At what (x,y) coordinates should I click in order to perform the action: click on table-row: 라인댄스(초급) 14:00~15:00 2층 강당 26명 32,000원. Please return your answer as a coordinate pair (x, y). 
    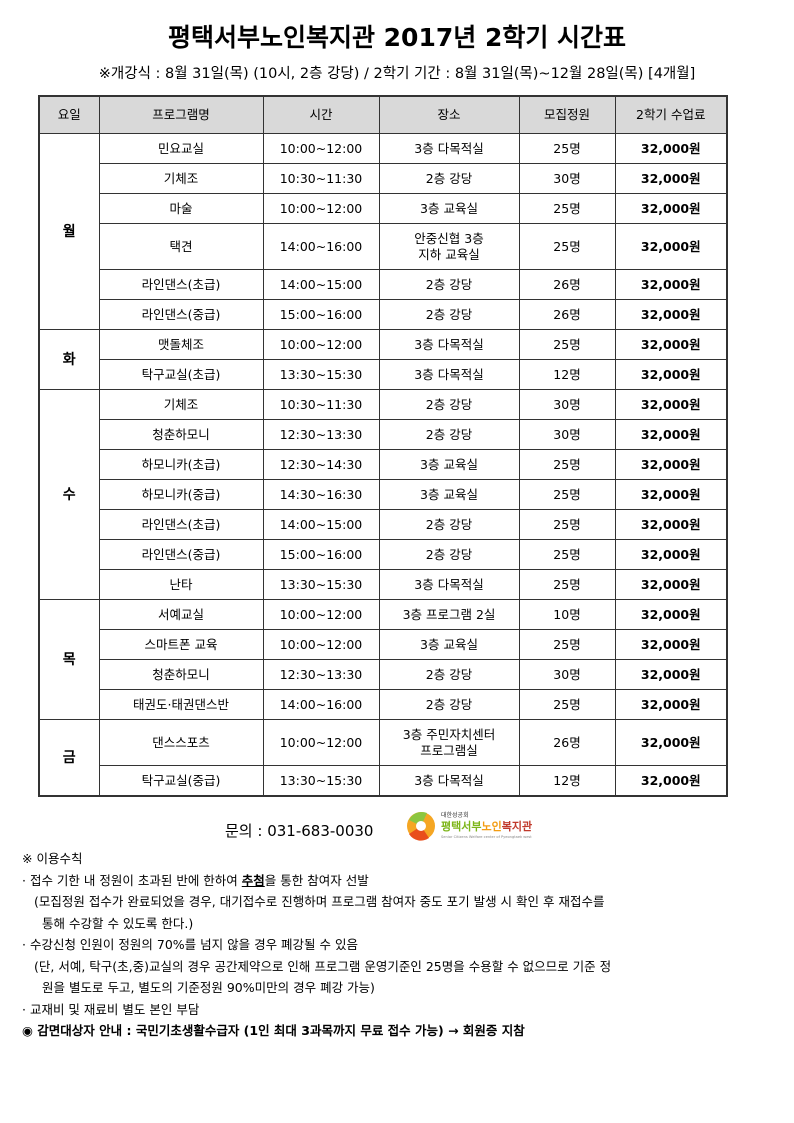
    Looking at the image, I should click on (383, 284).